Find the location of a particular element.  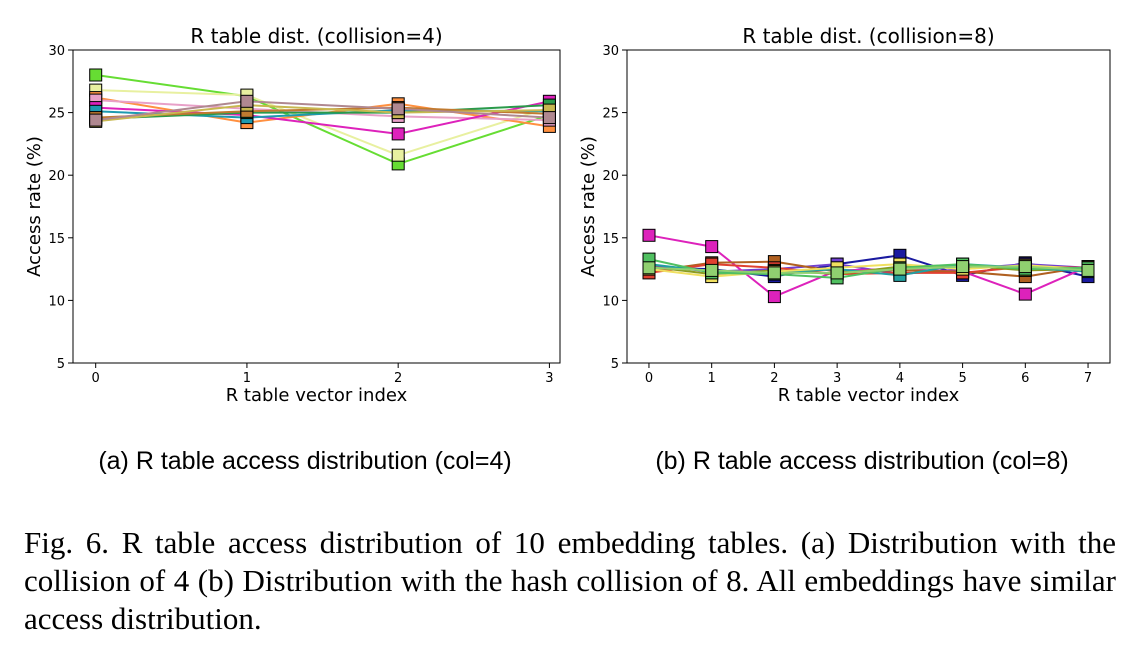

x-tick-label: 7 is located at coordinates (1088, 378).